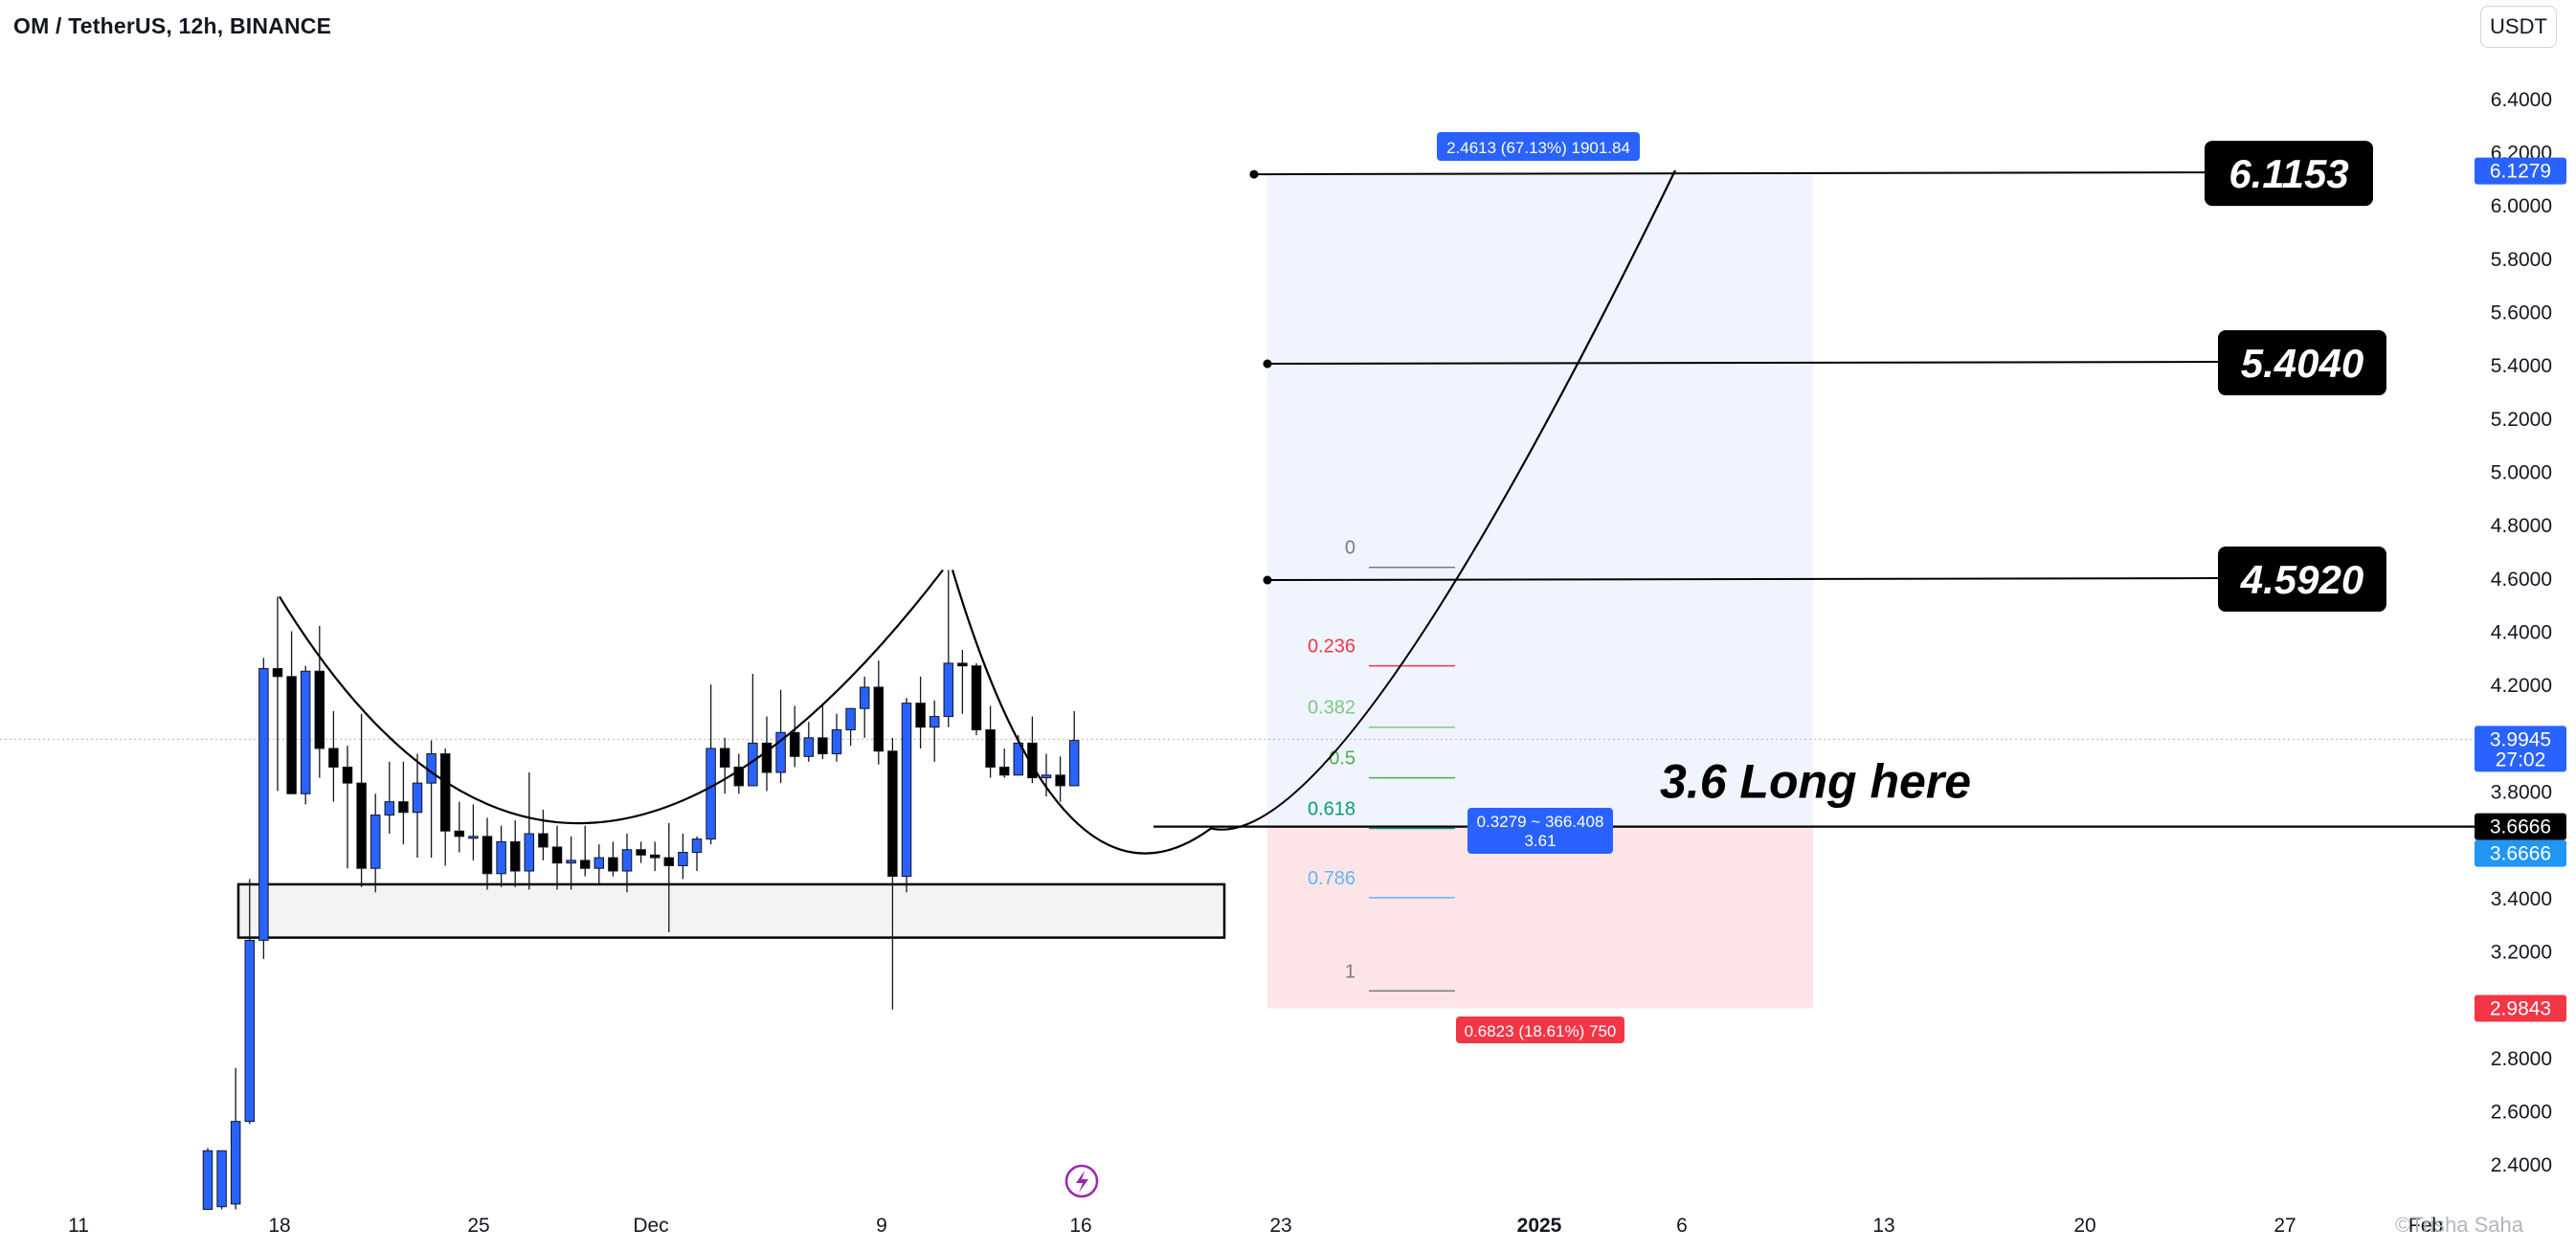  Describe the element at coordinates (478, 1226) in the screenshot. I see `date-tick-label: 25` at that location.